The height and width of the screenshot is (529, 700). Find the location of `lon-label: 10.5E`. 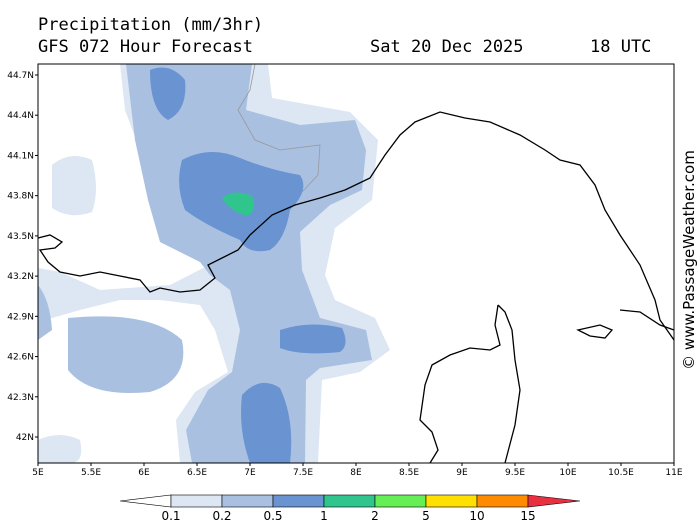

lon-label: 10.5E is located at coordinates (621, 473).